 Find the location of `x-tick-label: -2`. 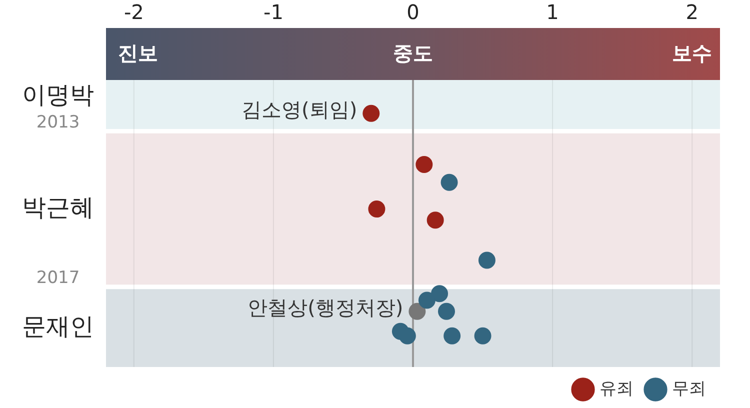

x-tick-label: -2 is located at coordinates (134, 12).